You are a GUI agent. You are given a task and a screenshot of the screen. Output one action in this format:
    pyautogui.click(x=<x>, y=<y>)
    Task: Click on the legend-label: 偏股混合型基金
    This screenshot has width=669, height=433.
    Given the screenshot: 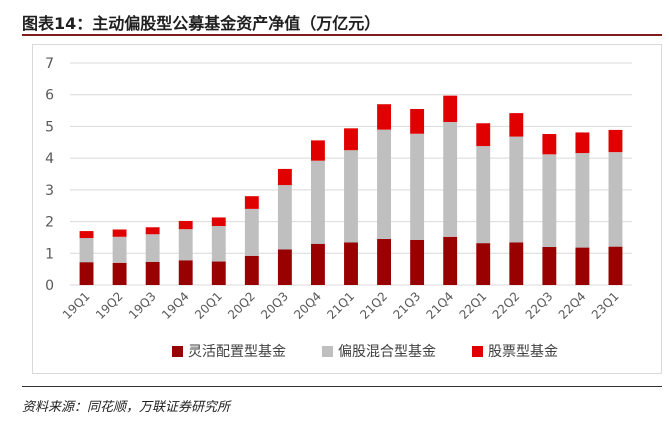 What is the action you would take?
    pyautogui.click(x=387, y=351)
    